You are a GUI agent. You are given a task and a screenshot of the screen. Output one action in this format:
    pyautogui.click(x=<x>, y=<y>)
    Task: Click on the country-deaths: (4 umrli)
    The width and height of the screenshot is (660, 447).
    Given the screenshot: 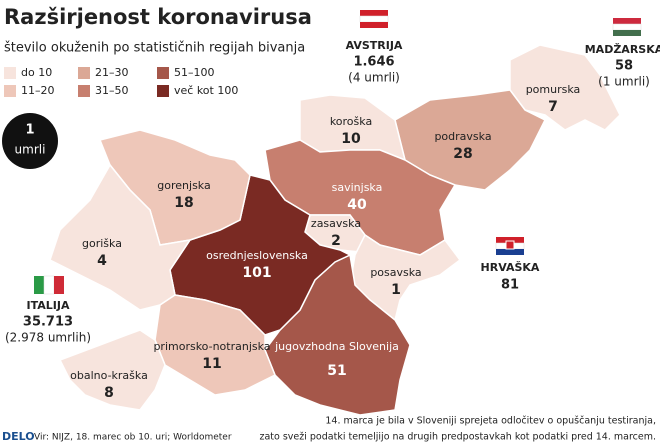 What is the action you would take?
    pyautogui.click(x=374, y=78)
    